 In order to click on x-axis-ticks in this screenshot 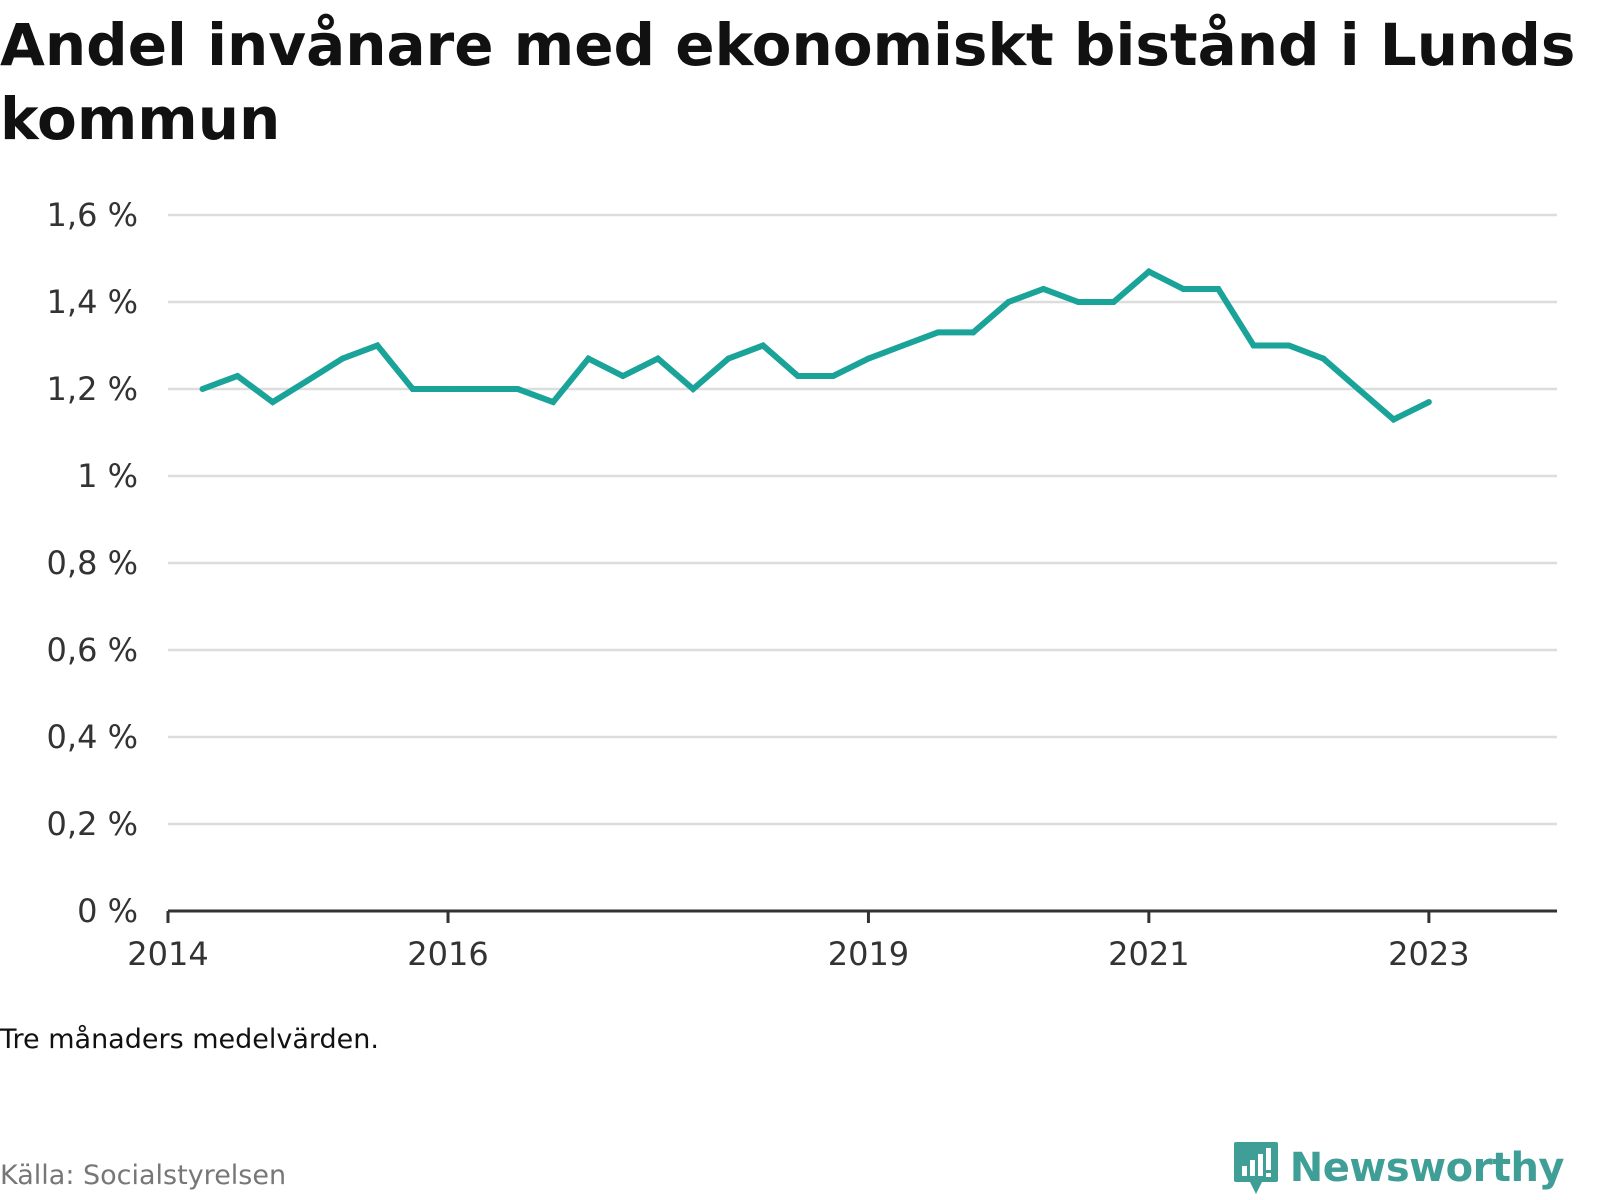, I will do `click(798, 917)`.